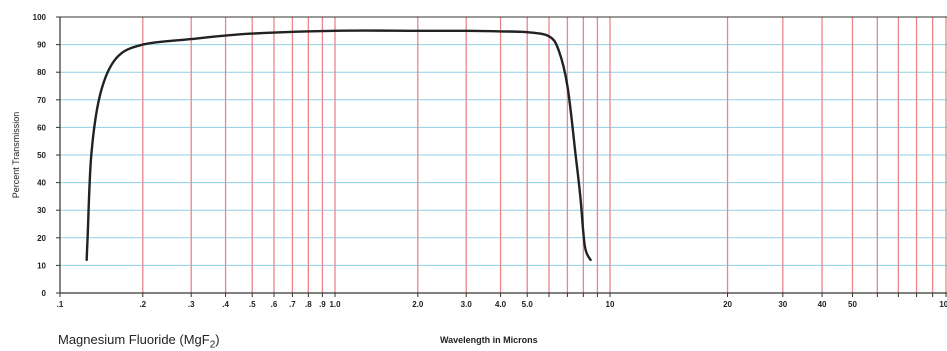  I want to click on chart-title: Magnesium Fluoride (MgF2), so click(139, 341).